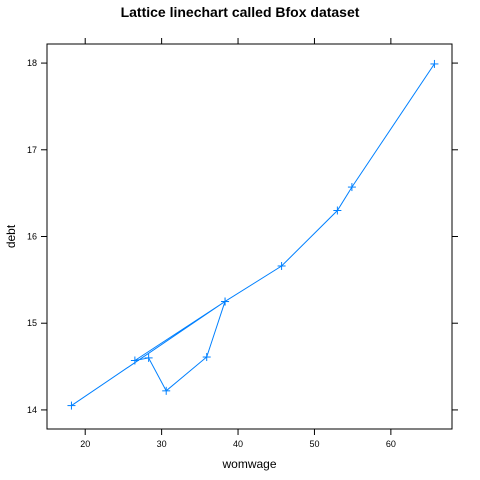 The height and width of the screenshot is (480, 480). What do you see at coordinates (238, 444) in the screenshot?
I see `x-tick-label: 40` at bounding box center [238, 444].